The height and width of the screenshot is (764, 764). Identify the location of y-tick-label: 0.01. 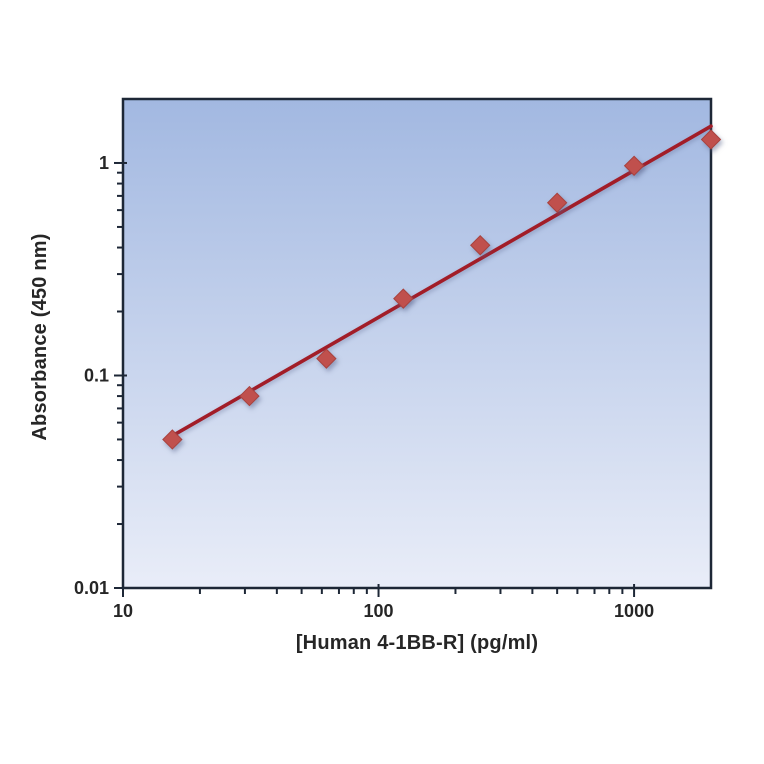
(91, 588).